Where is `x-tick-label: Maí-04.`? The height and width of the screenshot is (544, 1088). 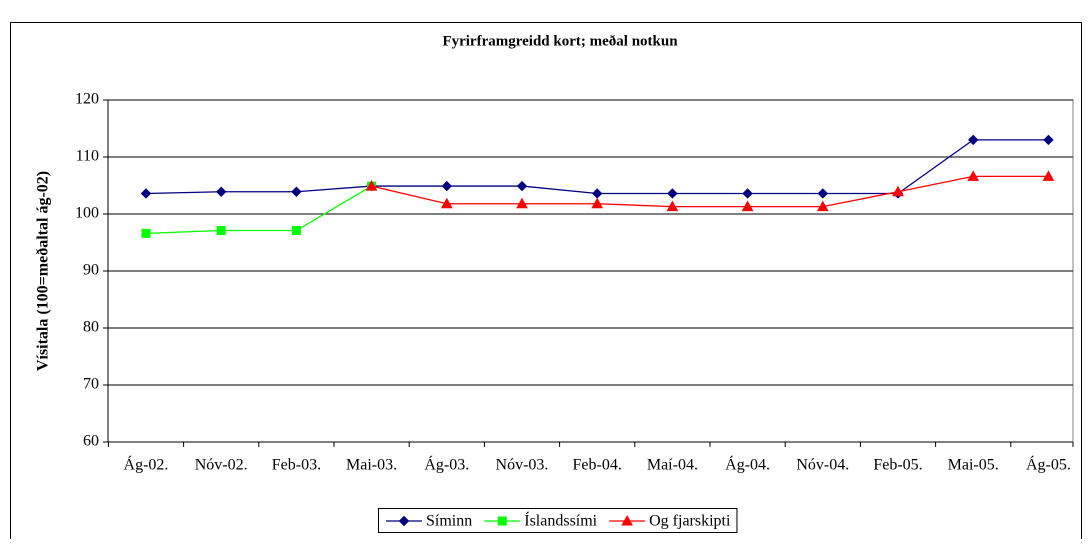 x-tick-label: Maí-04. is located at coordinates (672, 465).